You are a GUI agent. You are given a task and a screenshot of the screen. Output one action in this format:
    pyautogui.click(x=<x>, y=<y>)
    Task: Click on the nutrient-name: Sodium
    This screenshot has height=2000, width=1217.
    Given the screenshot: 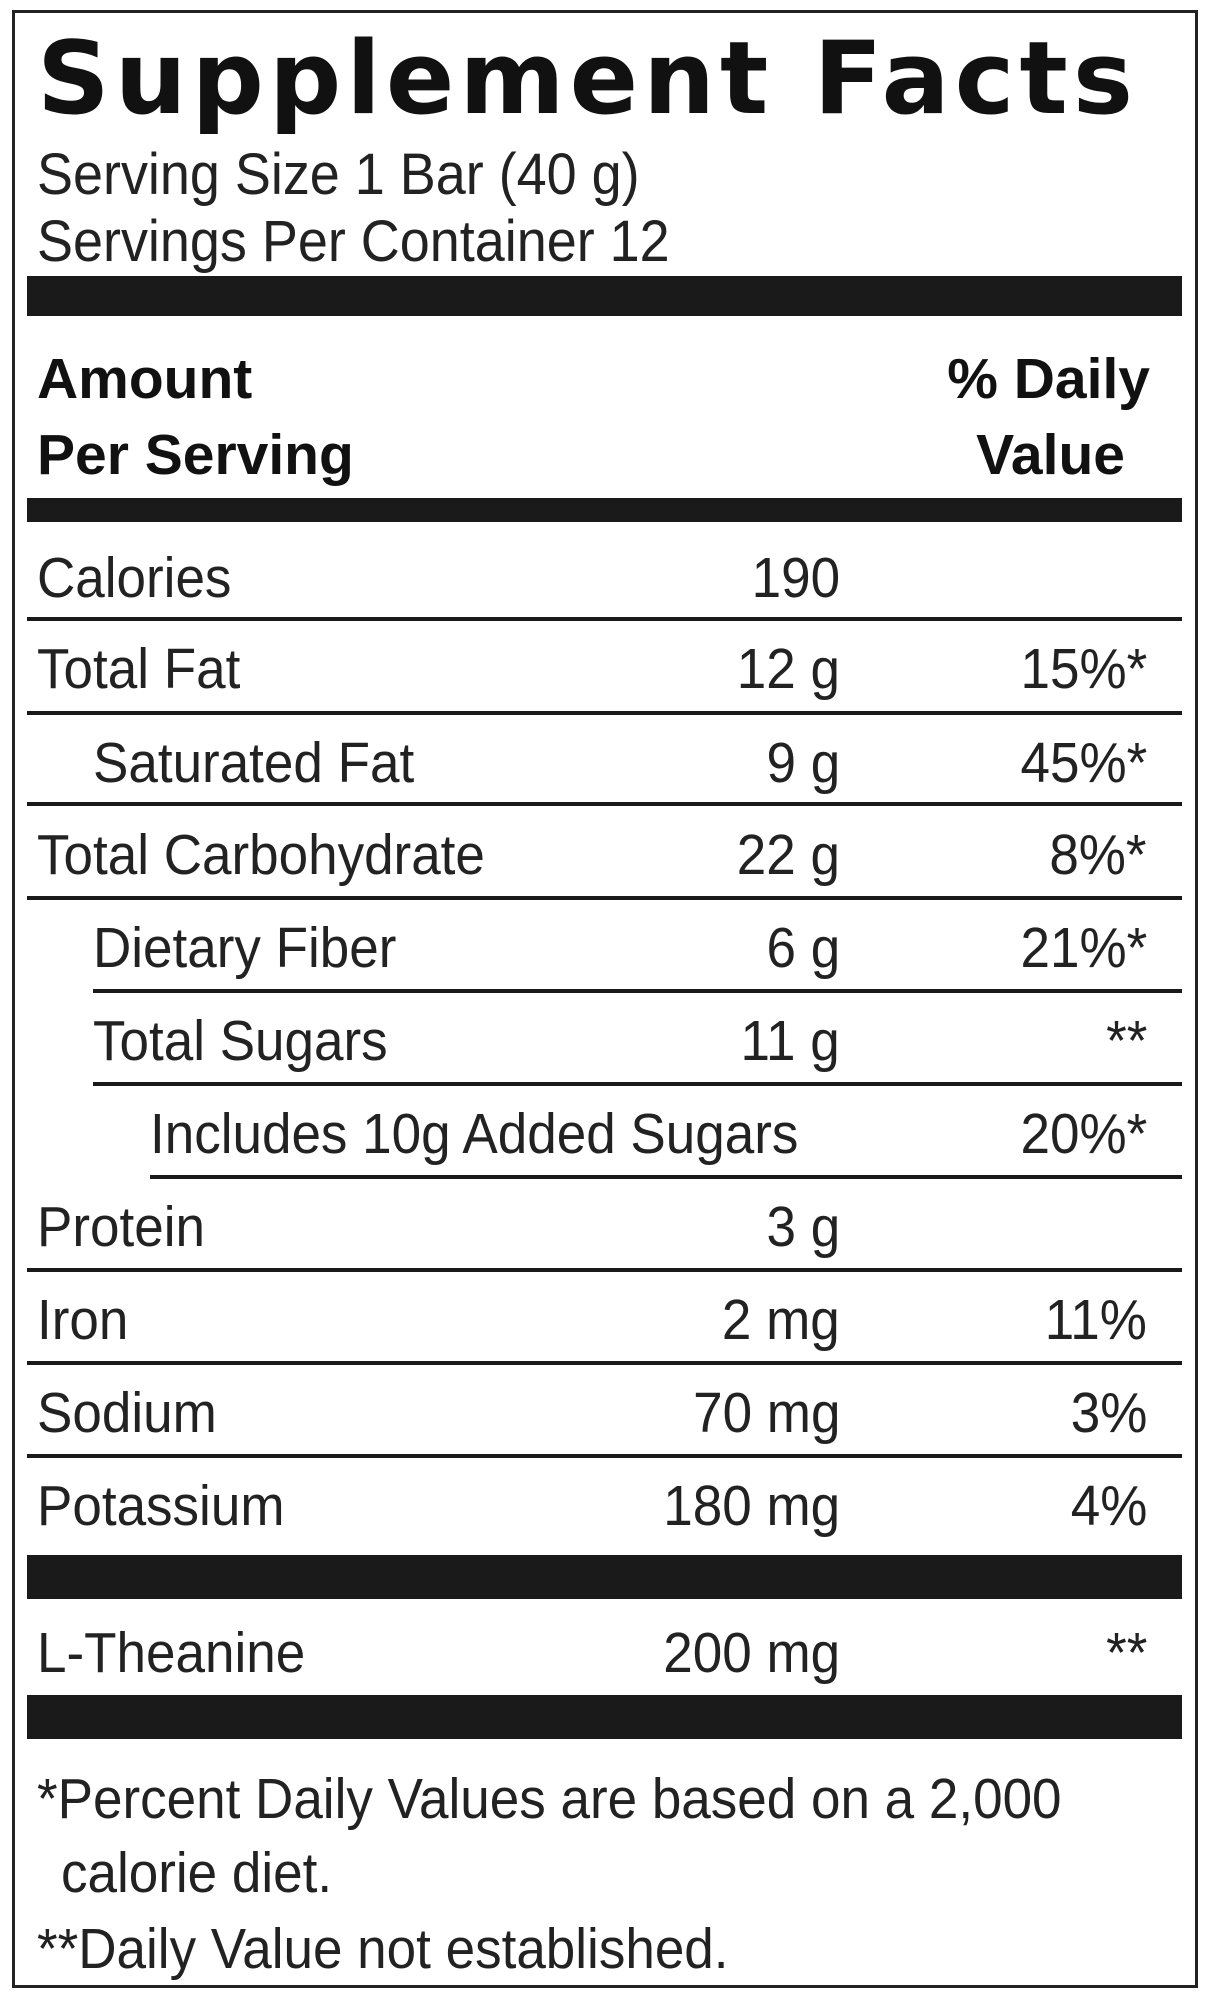 What is the action you would take?
    pyautogui.click(x=127, y=1413)
    